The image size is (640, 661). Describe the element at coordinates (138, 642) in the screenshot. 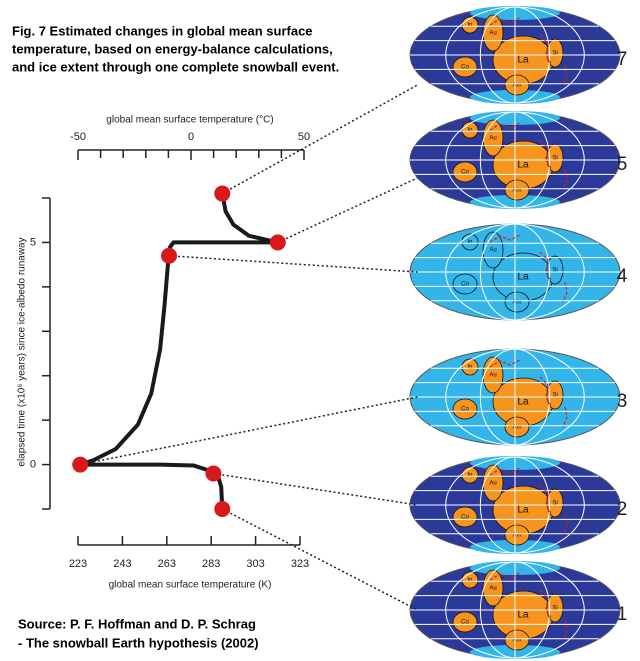

I see `source-line: - The snowball Earth hypothesis (2002)` at that location.